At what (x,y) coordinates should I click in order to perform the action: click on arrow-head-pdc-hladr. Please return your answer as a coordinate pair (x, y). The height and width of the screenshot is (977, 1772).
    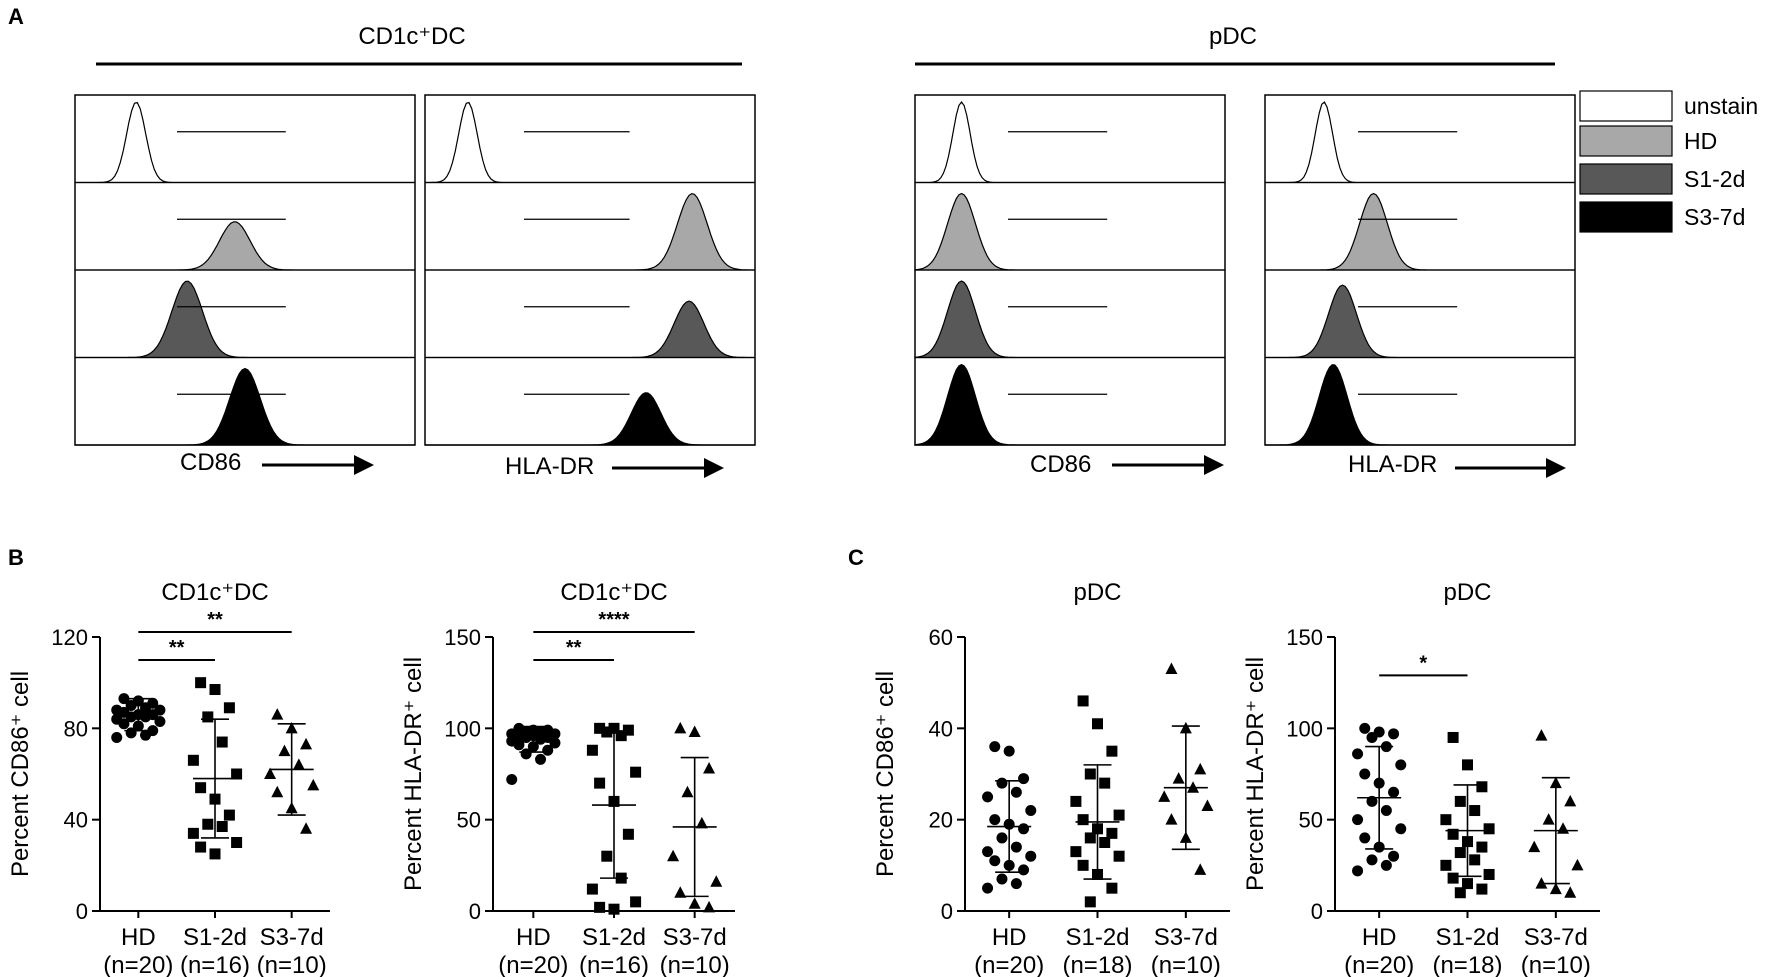
    Looking at the image, I should click on (1556, 468).